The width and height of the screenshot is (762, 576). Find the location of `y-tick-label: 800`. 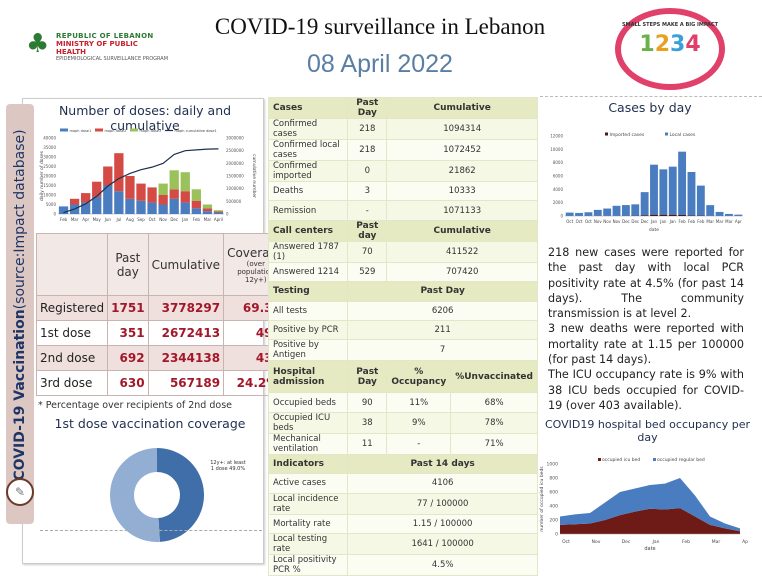

y-tick-label: 800 is located at coordinates (553, 479).